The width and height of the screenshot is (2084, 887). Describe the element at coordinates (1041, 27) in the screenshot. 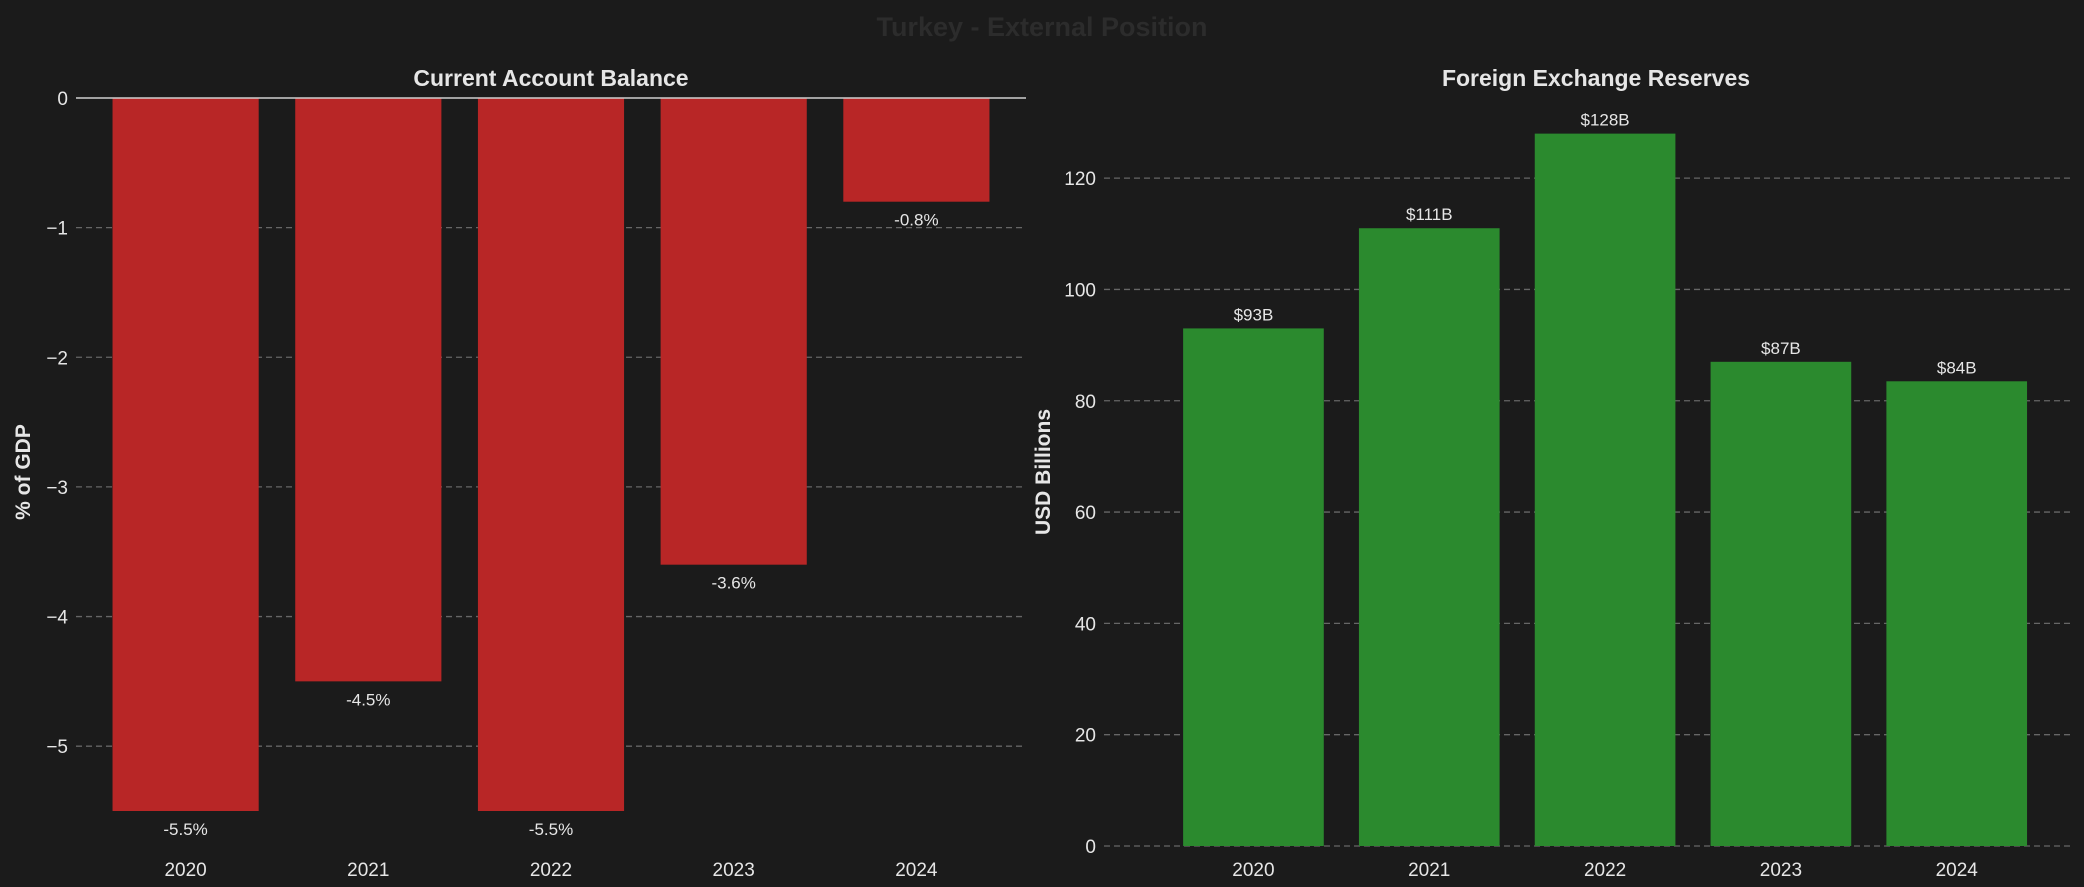

I see `suptitle: Turkey - External Position` at that location.